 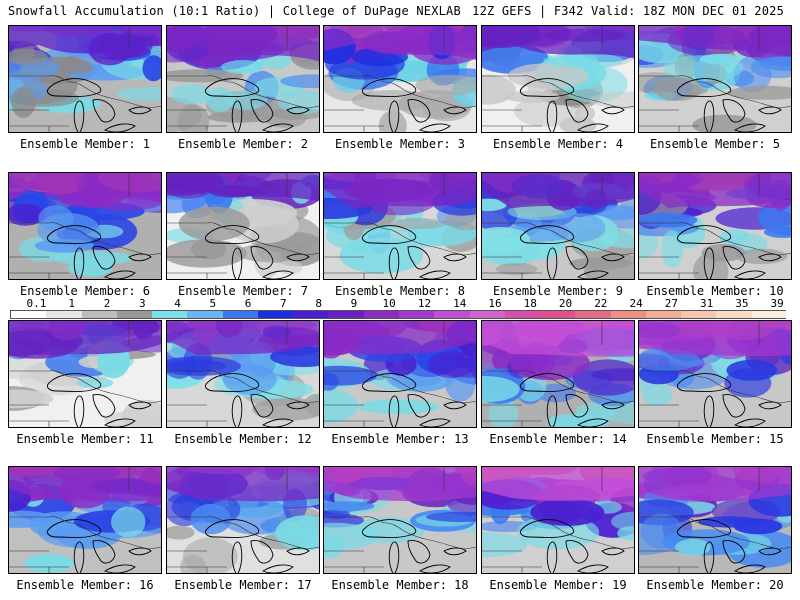 What do you see at coordinates (85, 439) in the screenshot?
I see `ensemble-member-label: Ensemble Member: 11` at bounding box center [85, 439].